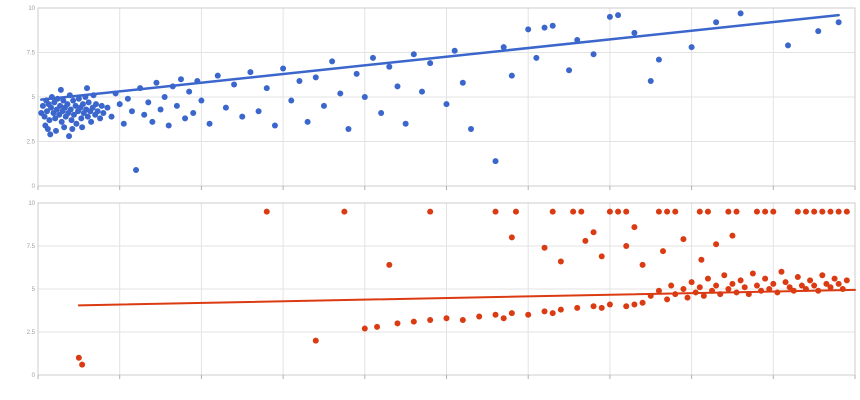  Describe the element at coordinates (34, 187) in the screenshot. I see `y-tick-label: 0` at that location.